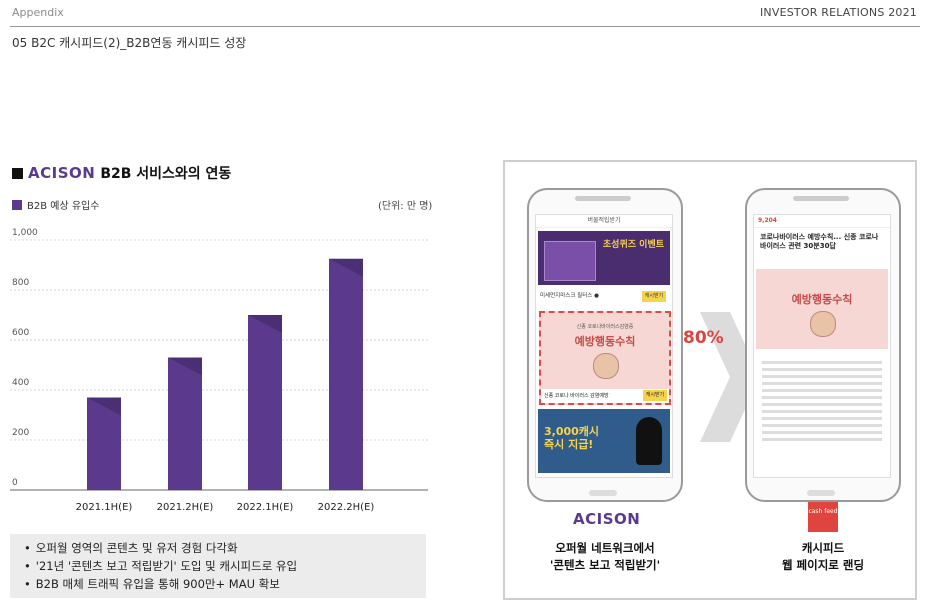 The image size is (927, 614). I want to click on right-caption-line1: 캐시피드, so click(823, 548).